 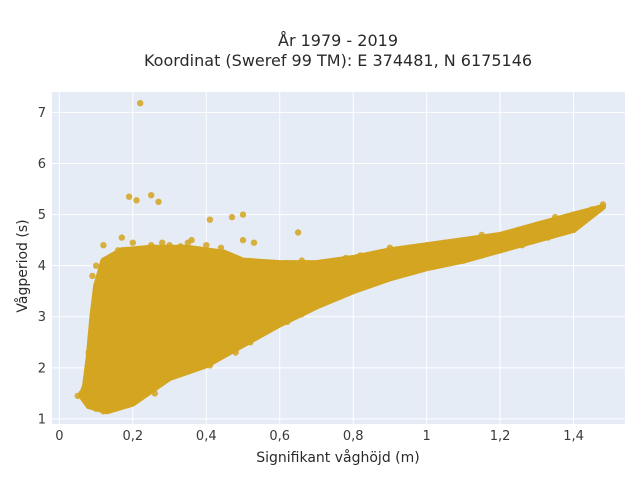 I want to click on x-axis-title: Signifikant våghöjd (m), so click(x=337, y=457).